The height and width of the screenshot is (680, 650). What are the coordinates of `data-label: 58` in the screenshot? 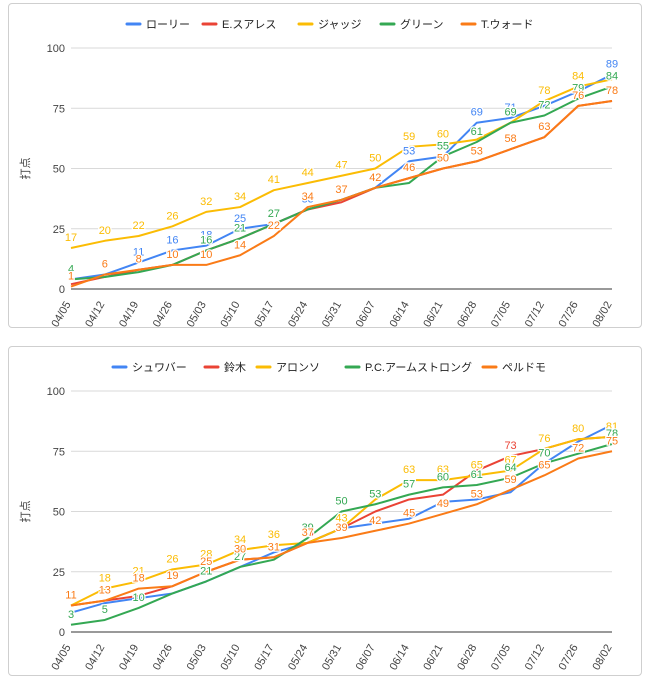 It's located at (510, 139).